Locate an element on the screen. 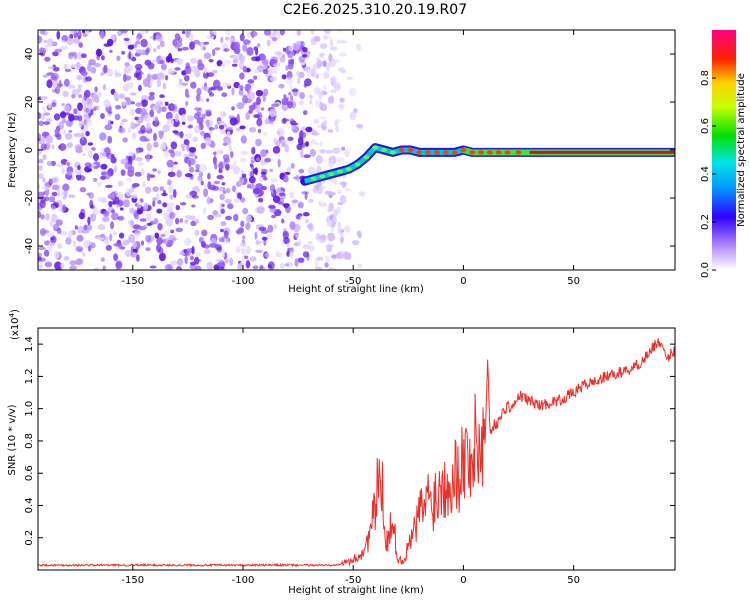 The width and height of the screenshot is (750, 604). snr-y-tick-label: 1.2 is located at coordinates (29, 376).